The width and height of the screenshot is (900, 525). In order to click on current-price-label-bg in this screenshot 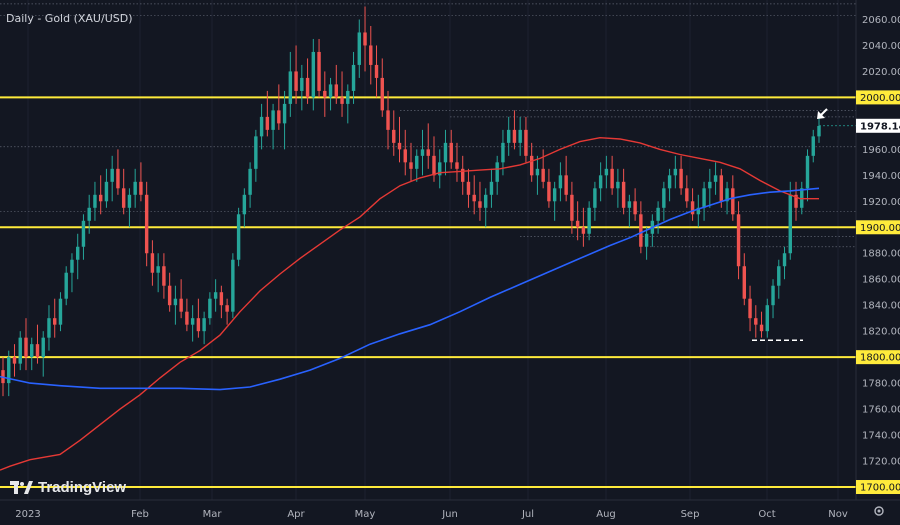, I will do `click(878, 125)`.